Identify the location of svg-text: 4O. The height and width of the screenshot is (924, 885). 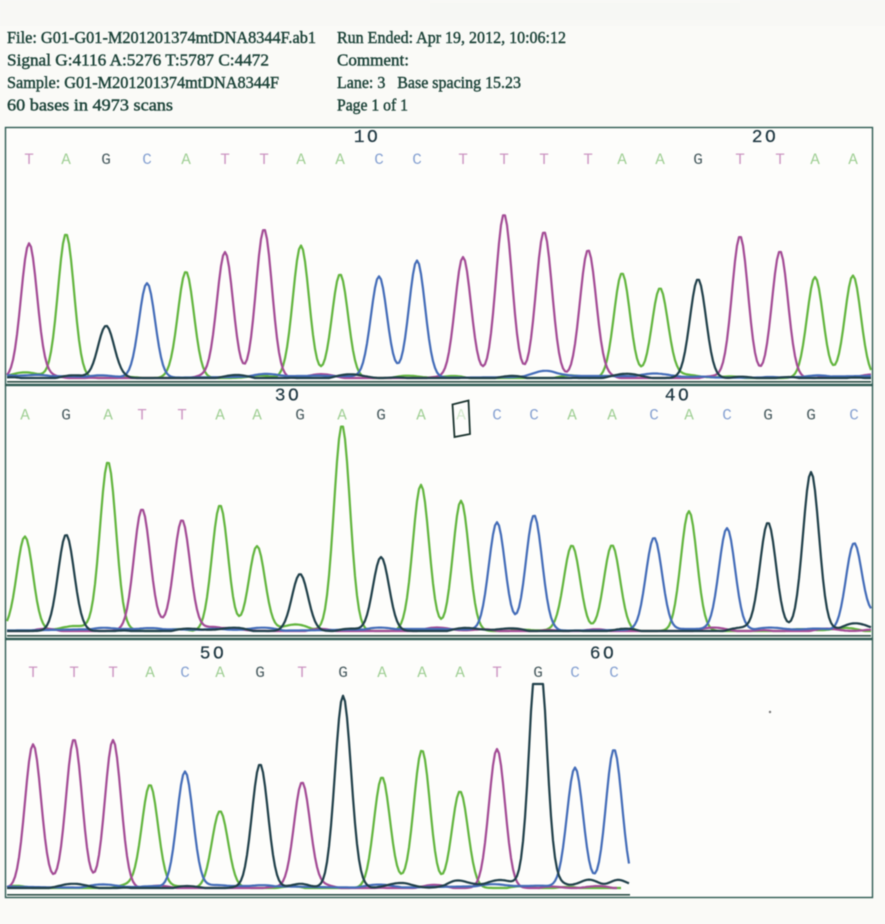
(678, 397).